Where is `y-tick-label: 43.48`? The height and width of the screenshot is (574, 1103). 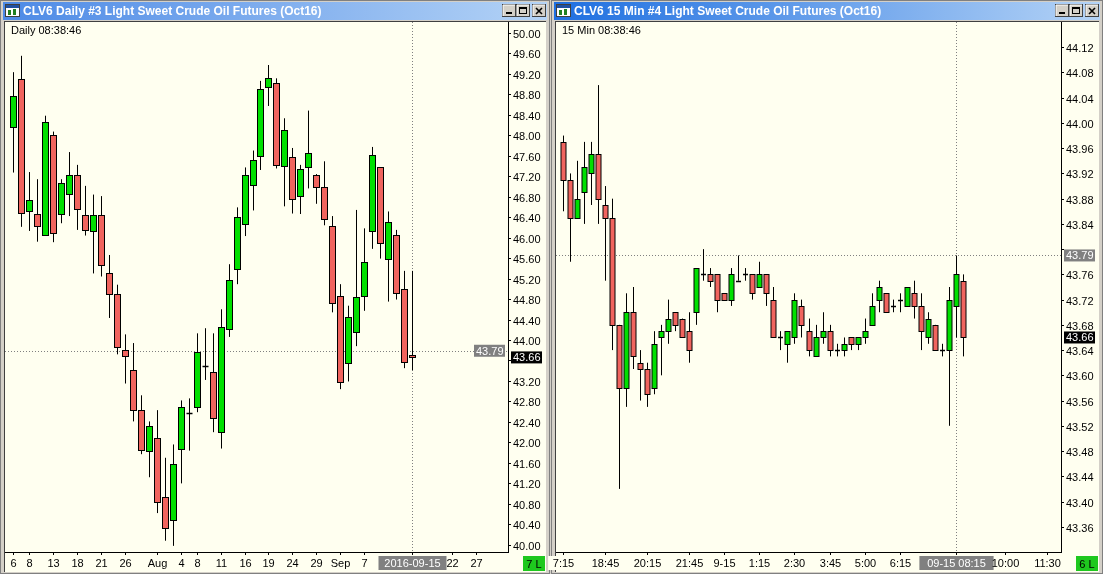
y-tick-label: 43.48 is located at coordinates (1080, 451).